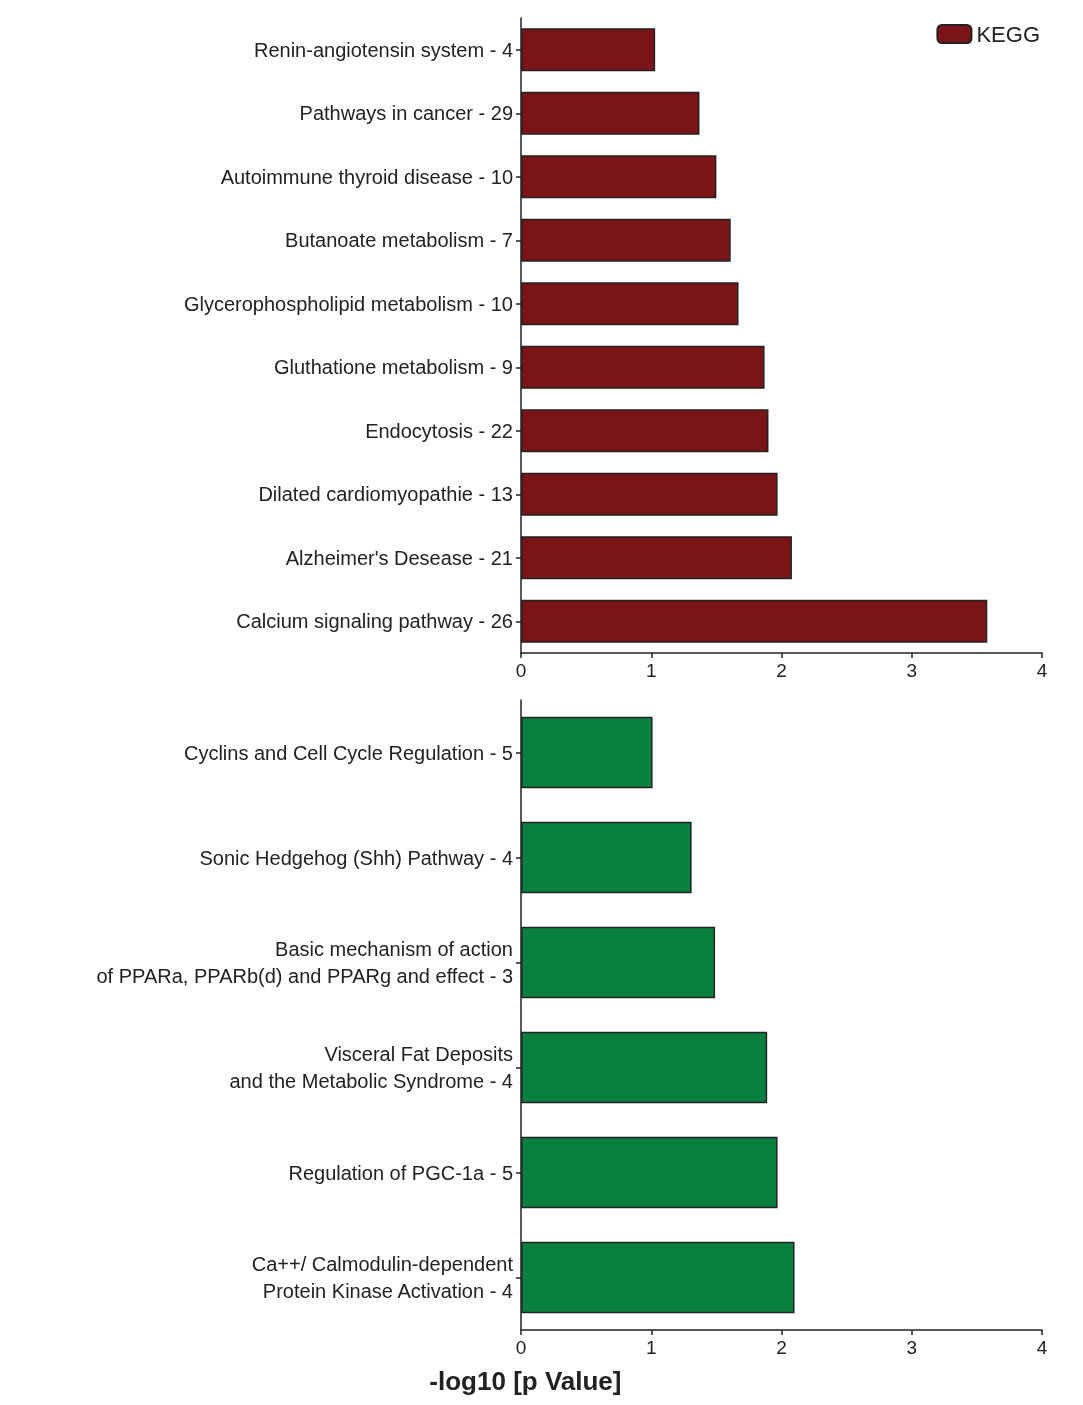  Describe the element at coordinates (399, 240) in the screenshot. I see `y-tick-label: Butanoate metabolism - 7` at that location.